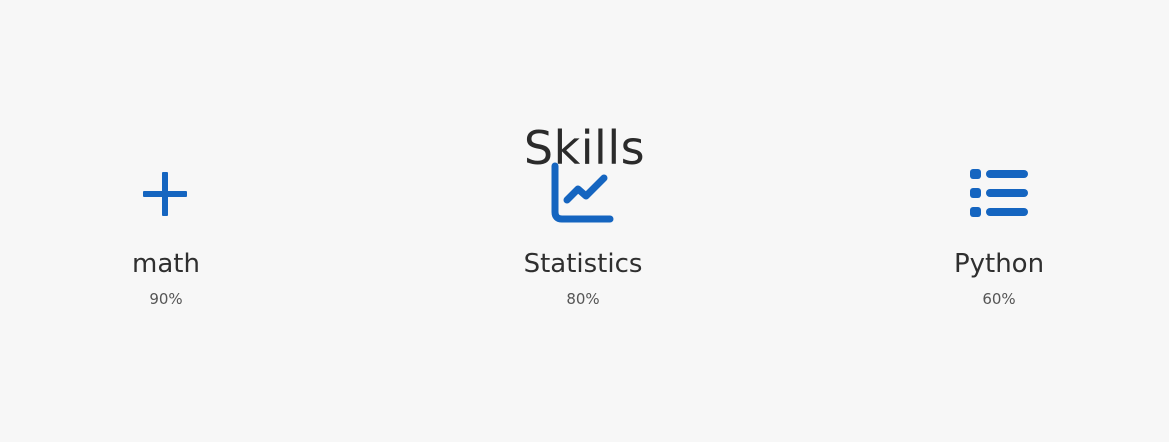  I want to click on line-chart-icon, so click(583, 193).